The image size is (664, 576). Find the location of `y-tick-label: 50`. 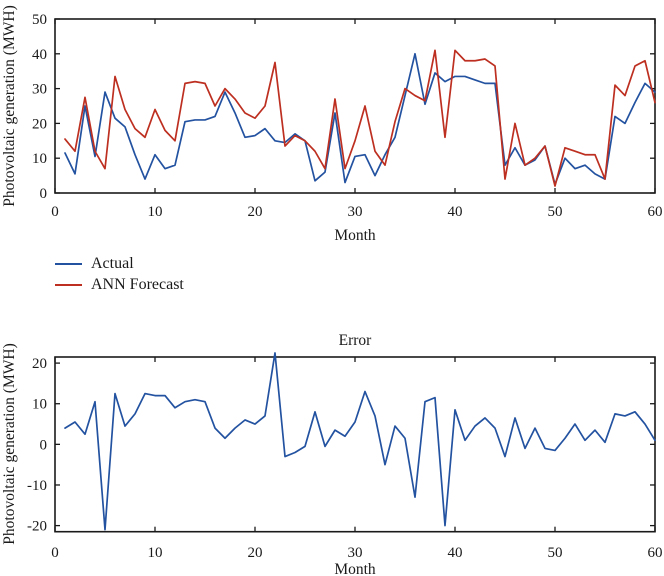

y-tick-label: 50 is located at coordinates (39, 20).